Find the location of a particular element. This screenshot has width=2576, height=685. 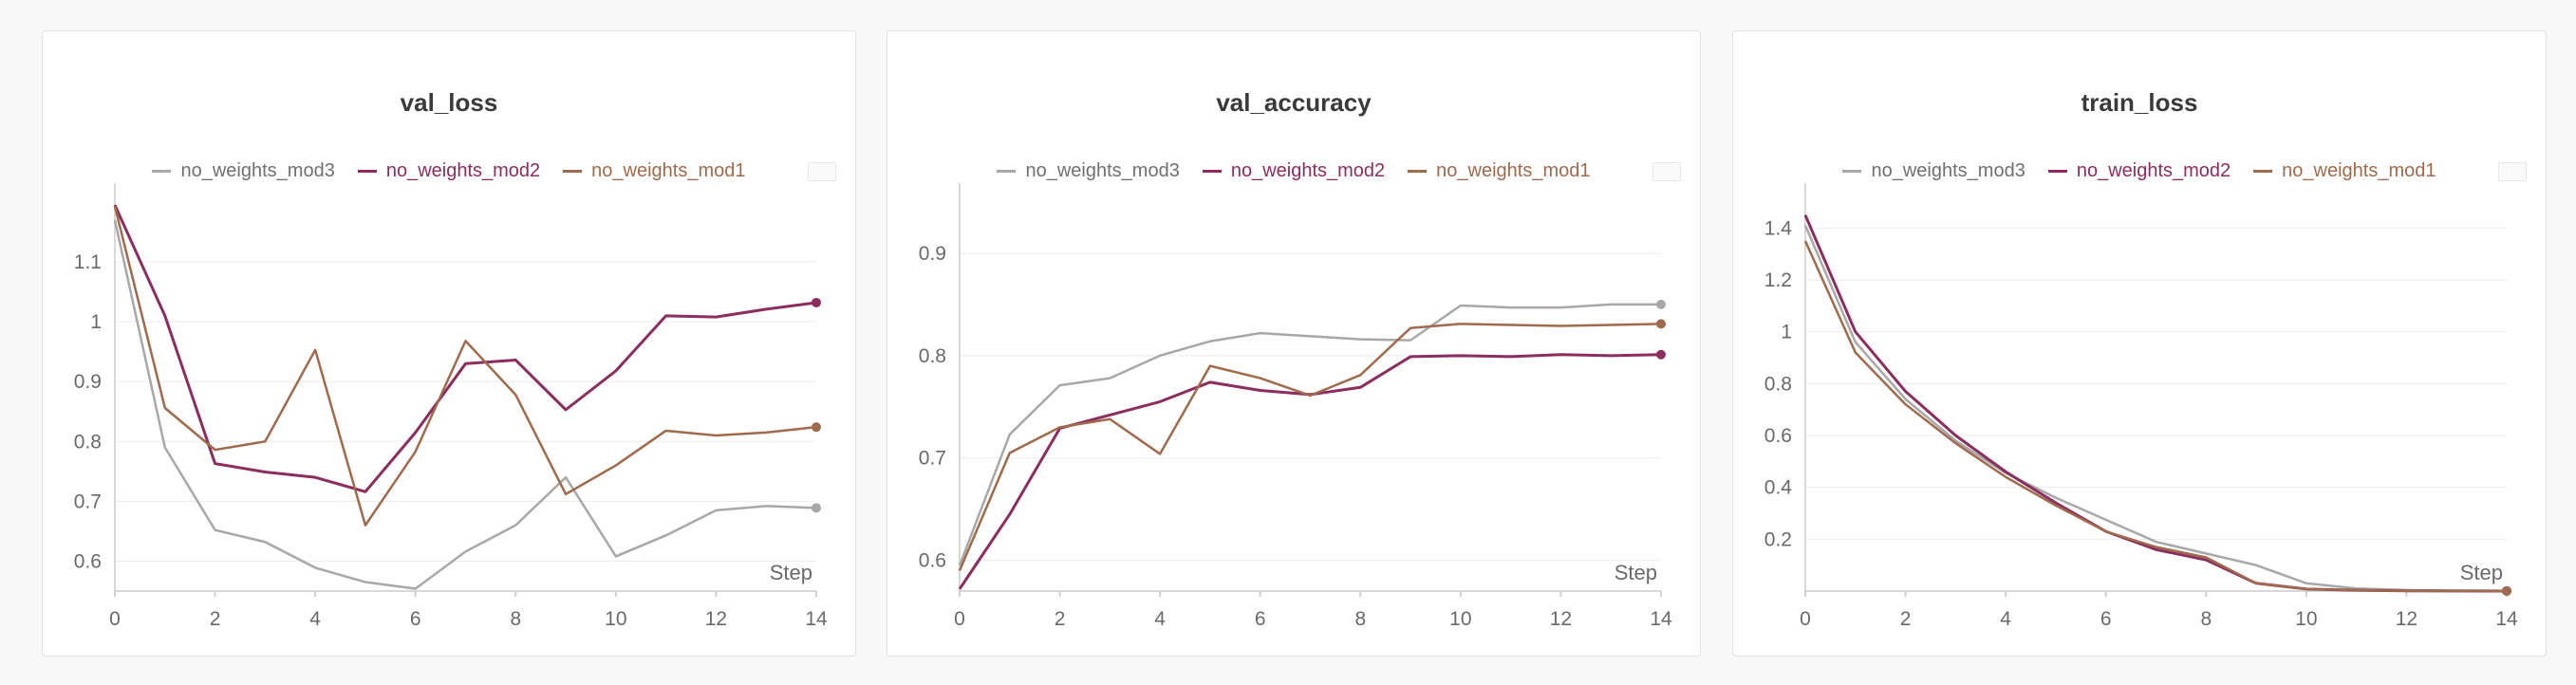

y-tick-label: 1.4 is located at coordinates (1778, 228).